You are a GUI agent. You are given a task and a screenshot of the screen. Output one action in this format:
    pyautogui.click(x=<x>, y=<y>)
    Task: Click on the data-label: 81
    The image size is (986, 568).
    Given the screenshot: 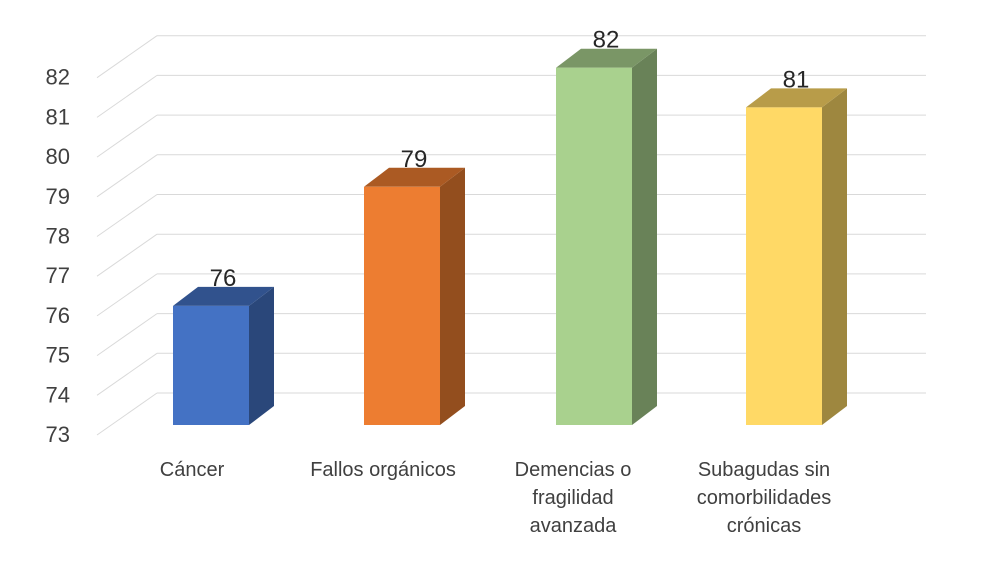 What is the action you would take?
    pyautogui.click(x=796, y=79)
    